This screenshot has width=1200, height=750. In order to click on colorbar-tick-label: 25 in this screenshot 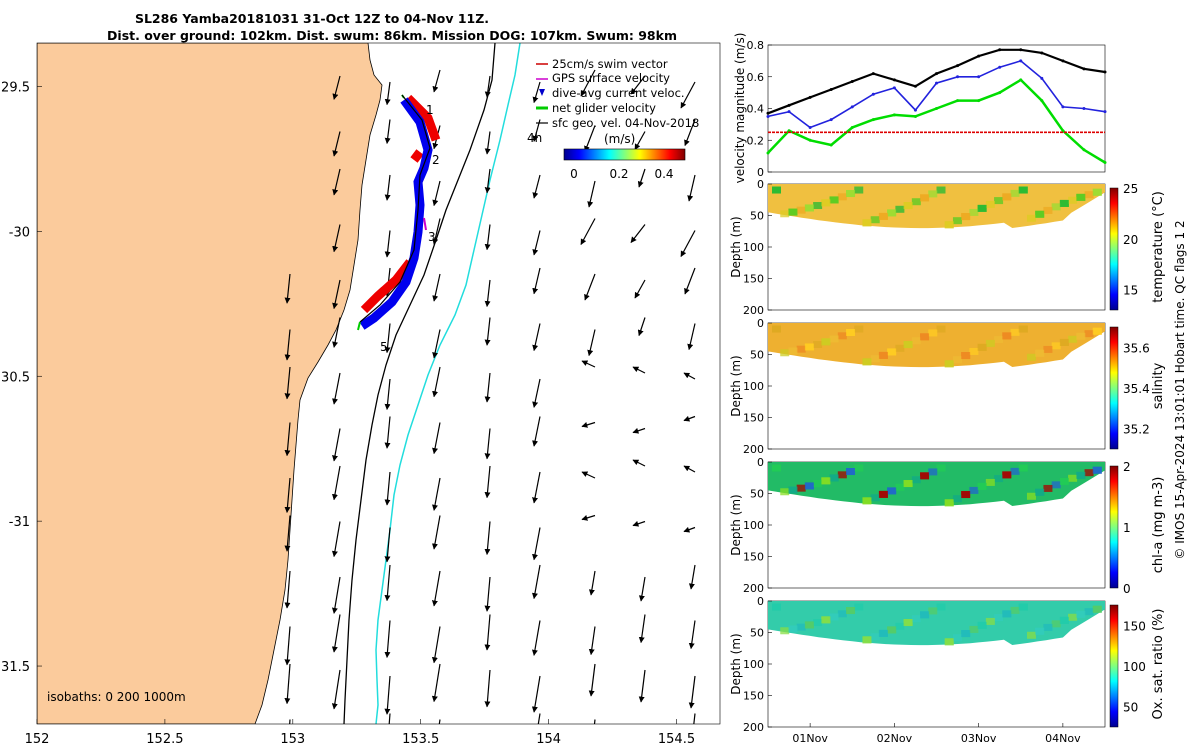, I will do `click(1130, 189)`.